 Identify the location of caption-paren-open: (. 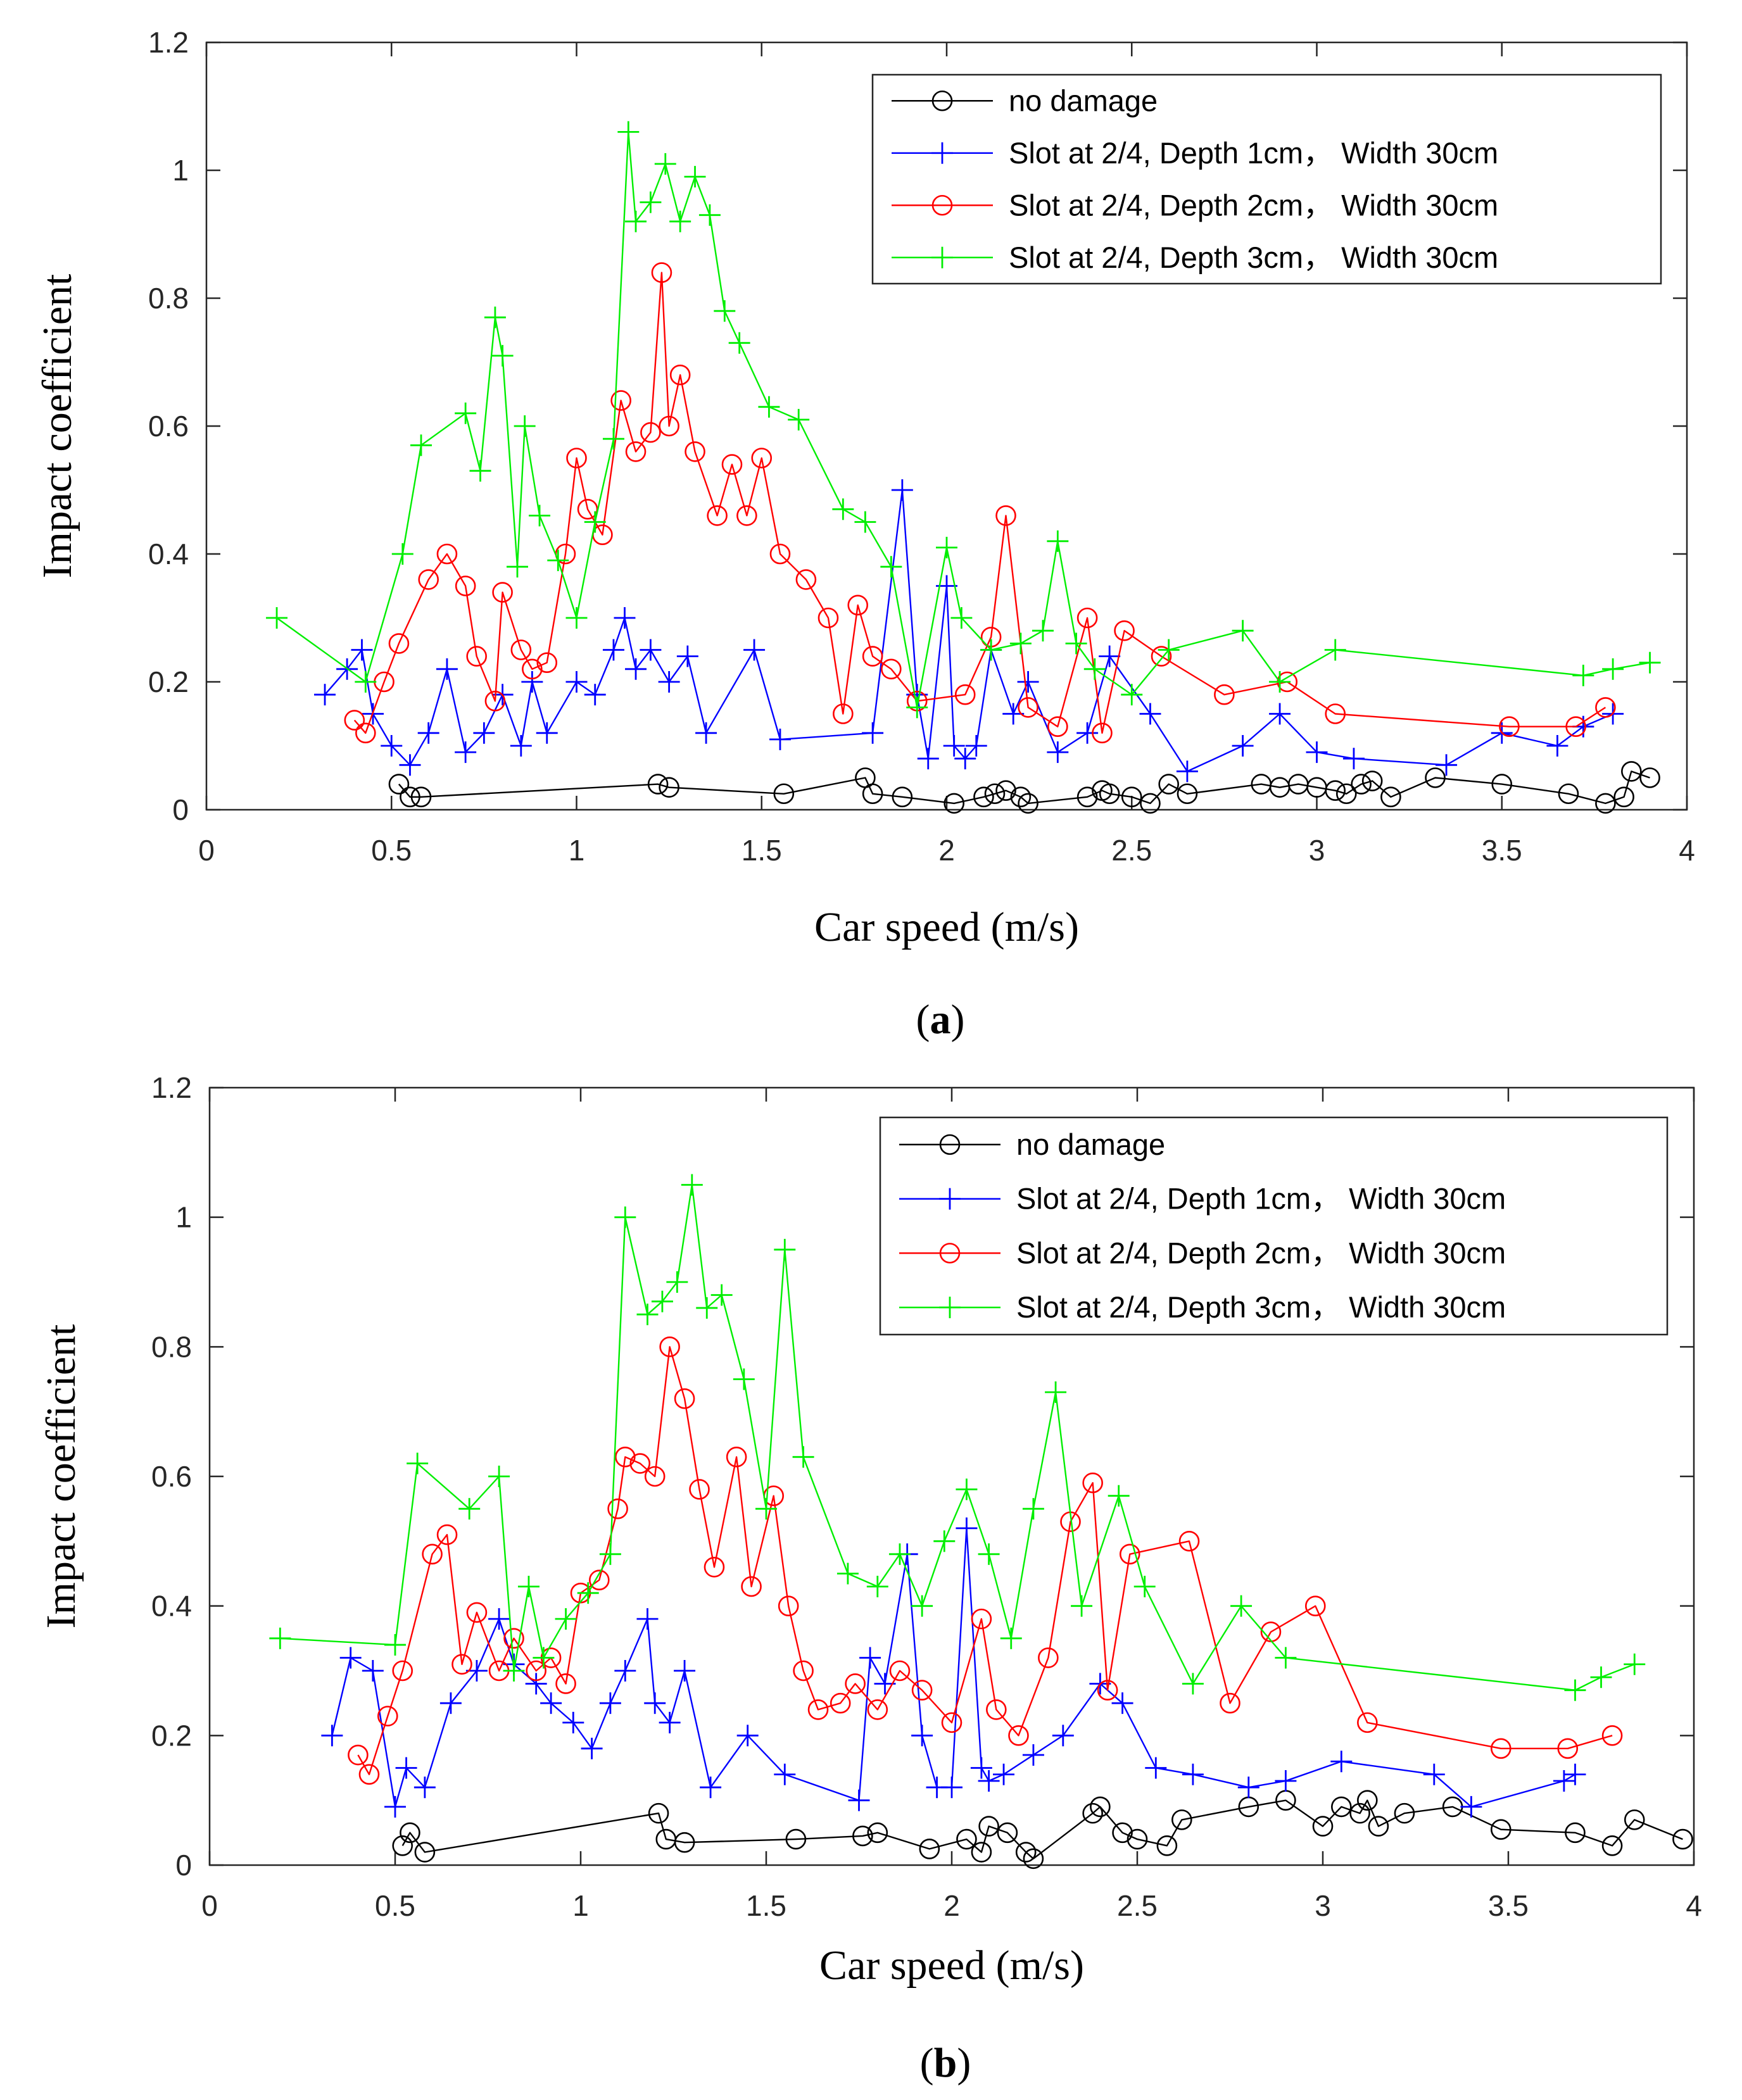
(923, 1020).